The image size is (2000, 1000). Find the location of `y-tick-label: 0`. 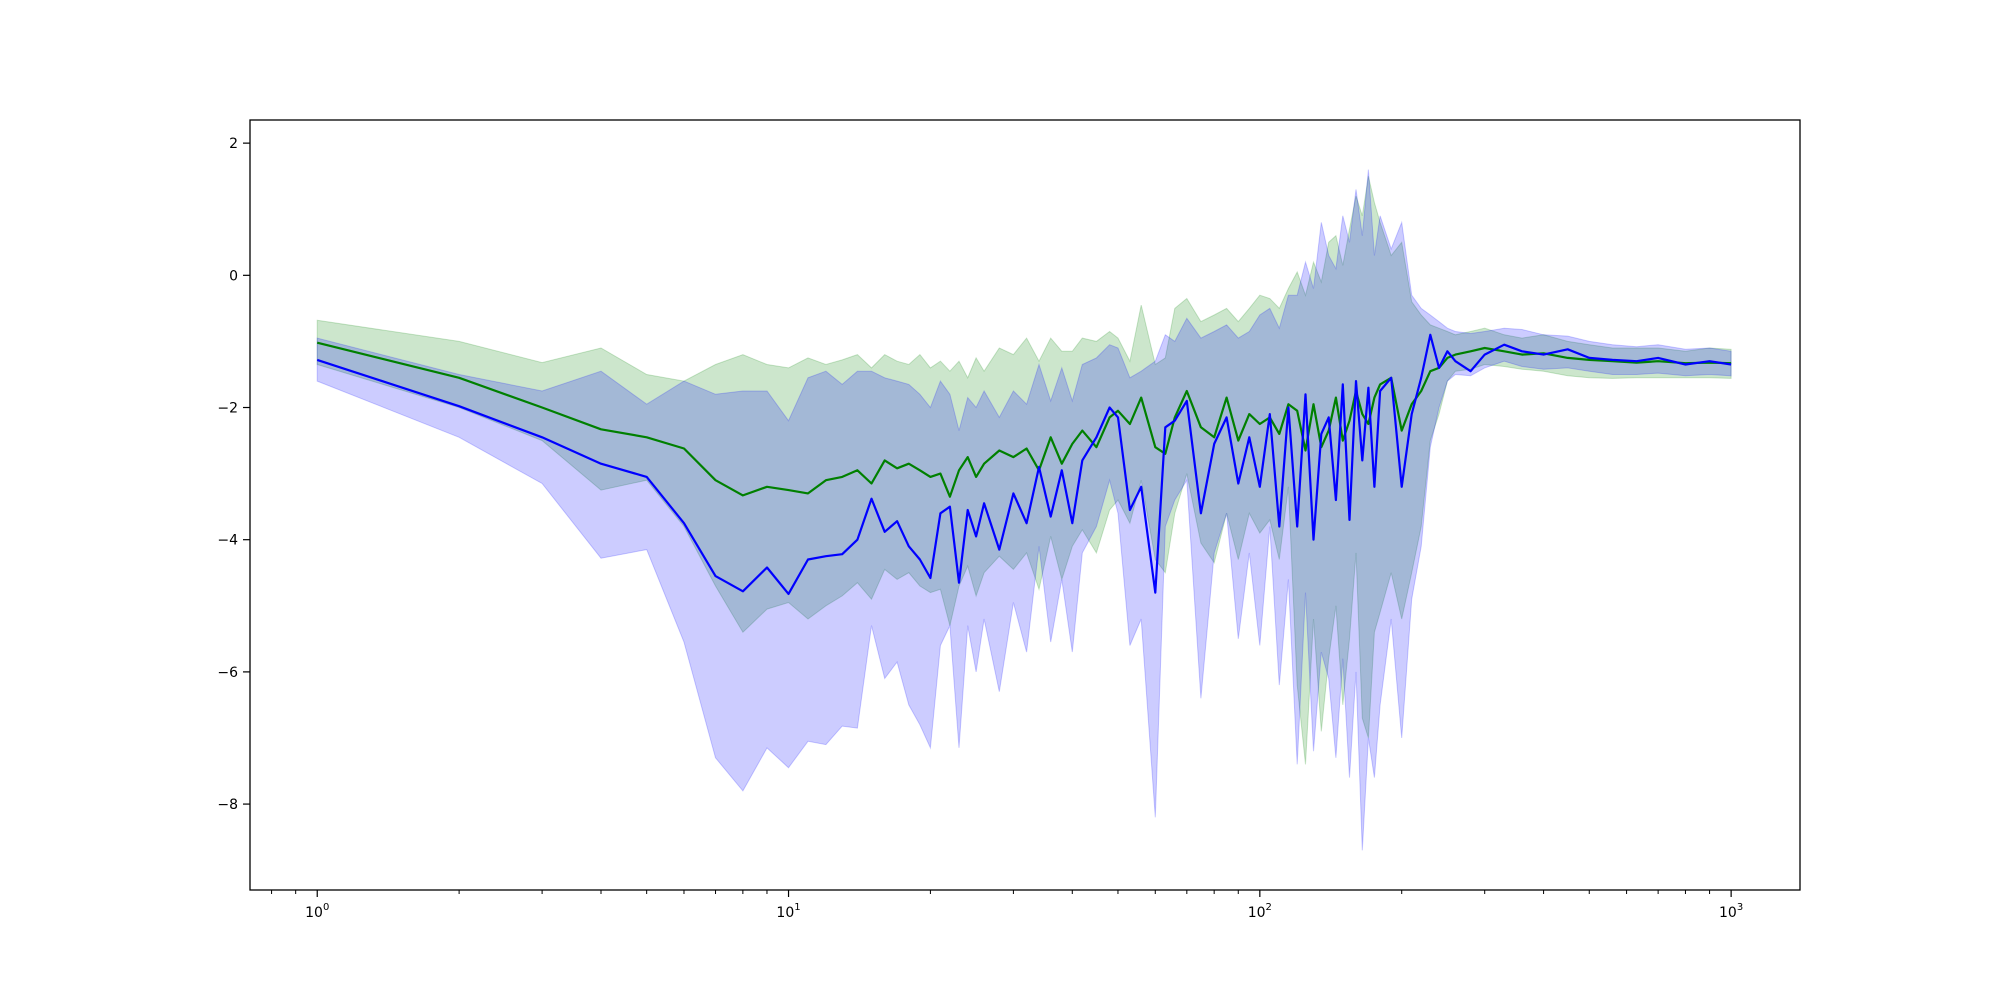

y-tick-label: 0 is located at coordinates (233, 276).